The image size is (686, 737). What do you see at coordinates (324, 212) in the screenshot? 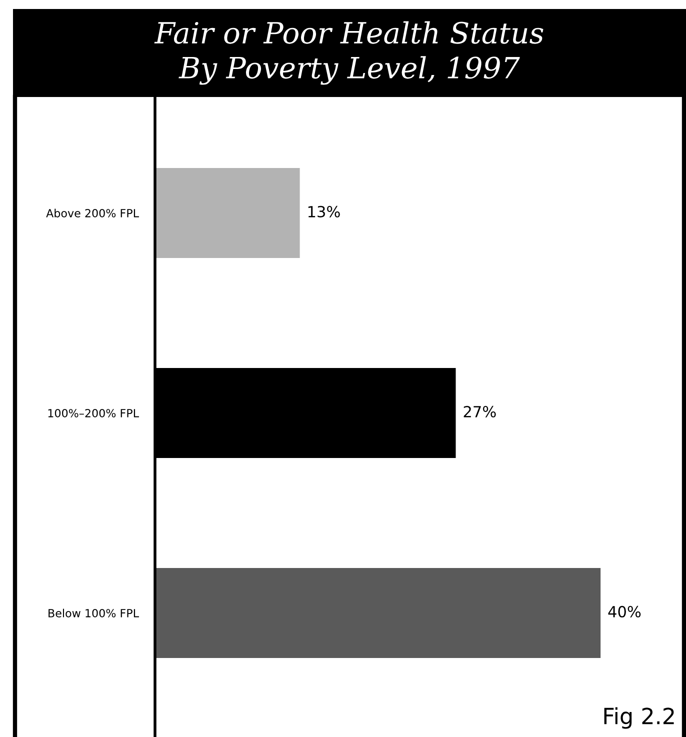
I see `data-label: 13%` at bounding box center [324, 212].